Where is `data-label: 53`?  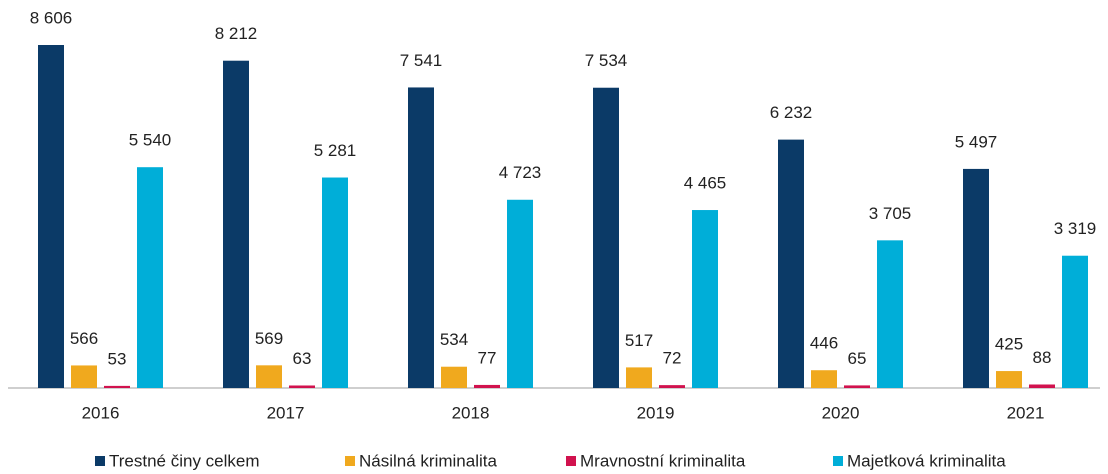
data-label: 53 is located at coordinates (117, 358).